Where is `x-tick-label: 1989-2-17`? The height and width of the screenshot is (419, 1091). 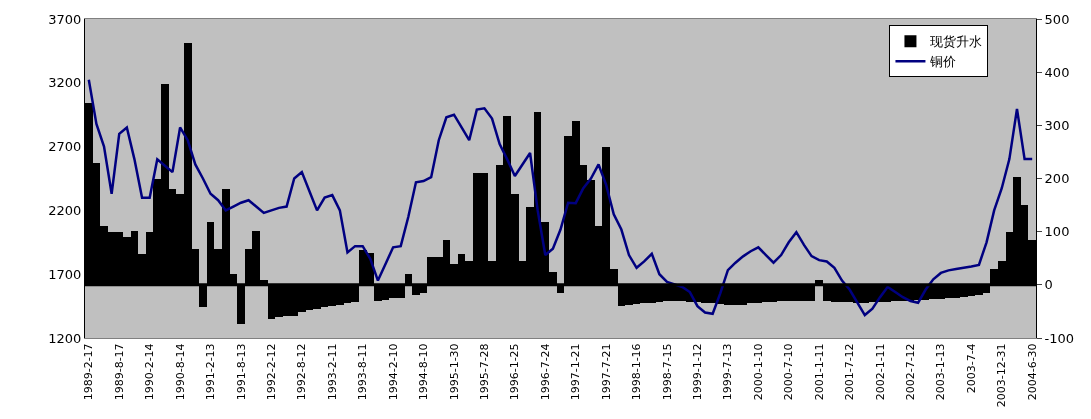 x-tick-label: 1989-2-17 is located at coordinates (89, 372).